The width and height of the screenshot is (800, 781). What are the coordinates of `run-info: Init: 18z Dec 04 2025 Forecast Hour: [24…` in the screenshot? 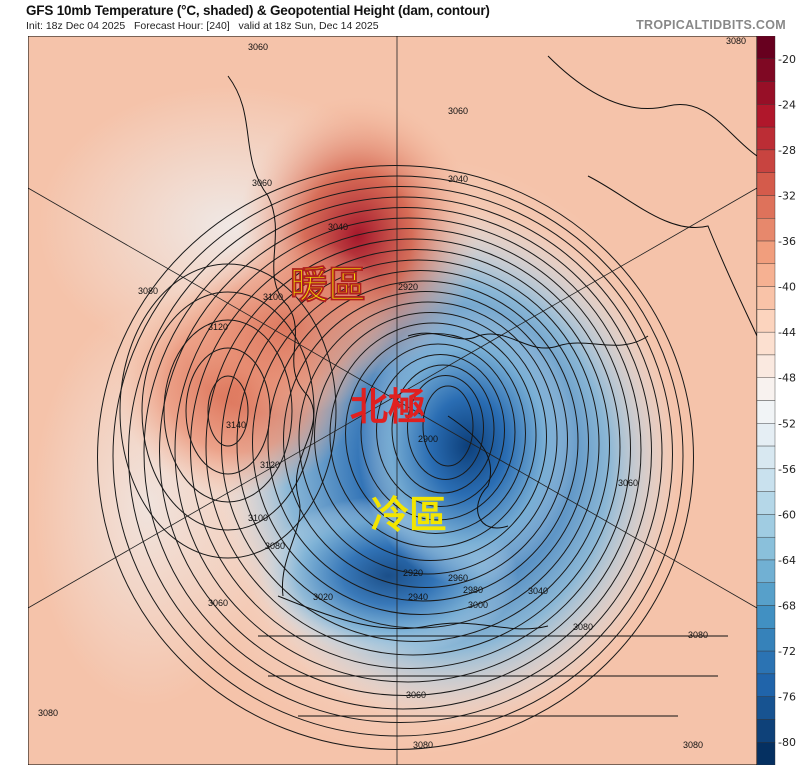 It's located at (202, 26).